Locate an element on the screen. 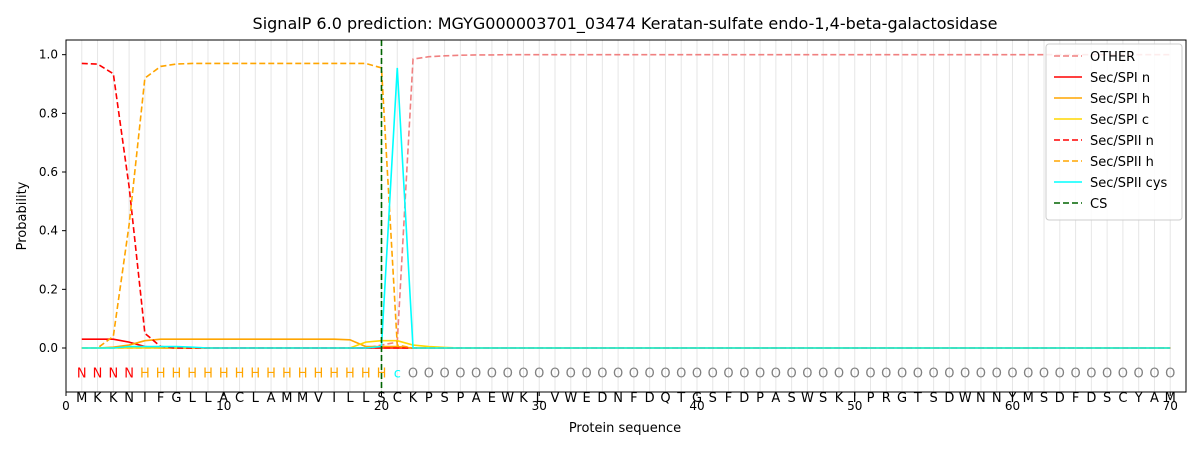 Image resolution: width=1200 pixels, height=450 pixels. residue-label: P is located at coordinates (760, 398).